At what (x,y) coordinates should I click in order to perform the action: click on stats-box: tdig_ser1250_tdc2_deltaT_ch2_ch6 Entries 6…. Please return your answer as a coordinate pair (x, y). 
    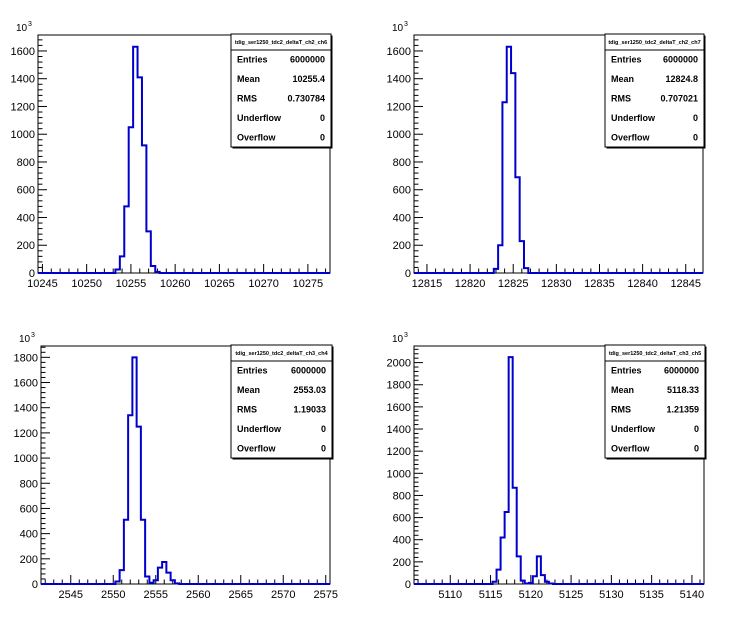
    Looking at the image, I should click on (281, 91).